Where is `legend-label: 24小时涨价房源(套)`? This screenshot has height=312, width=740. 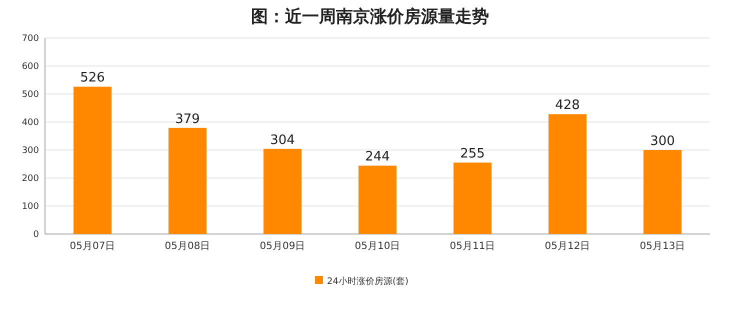 legend-label: 24小时涨价房源(套) is located at coordinates (367, 281).